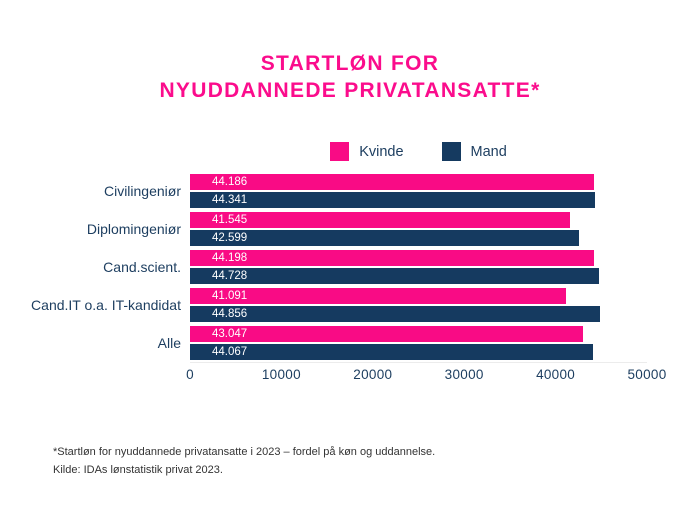 The width and height of the screenshot is (700, 525). I want to click on page-title: STARTLØN FOR NYUDDANNEDE PRIVATANSATTE*, so click(350, 78).